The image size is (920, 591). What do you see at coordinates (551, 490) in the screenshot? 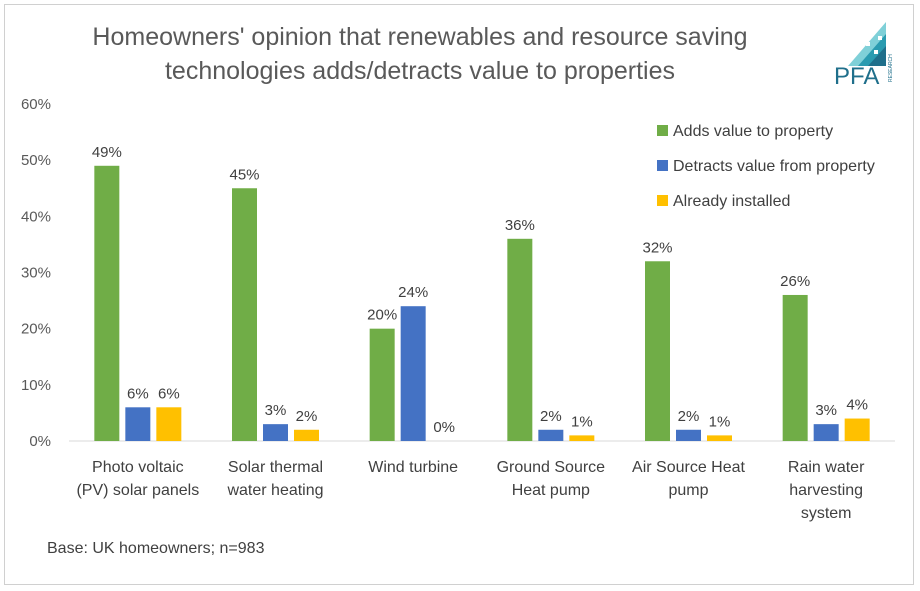
I see `x-category-label: Heat pump` at bounding box center [551, 490].